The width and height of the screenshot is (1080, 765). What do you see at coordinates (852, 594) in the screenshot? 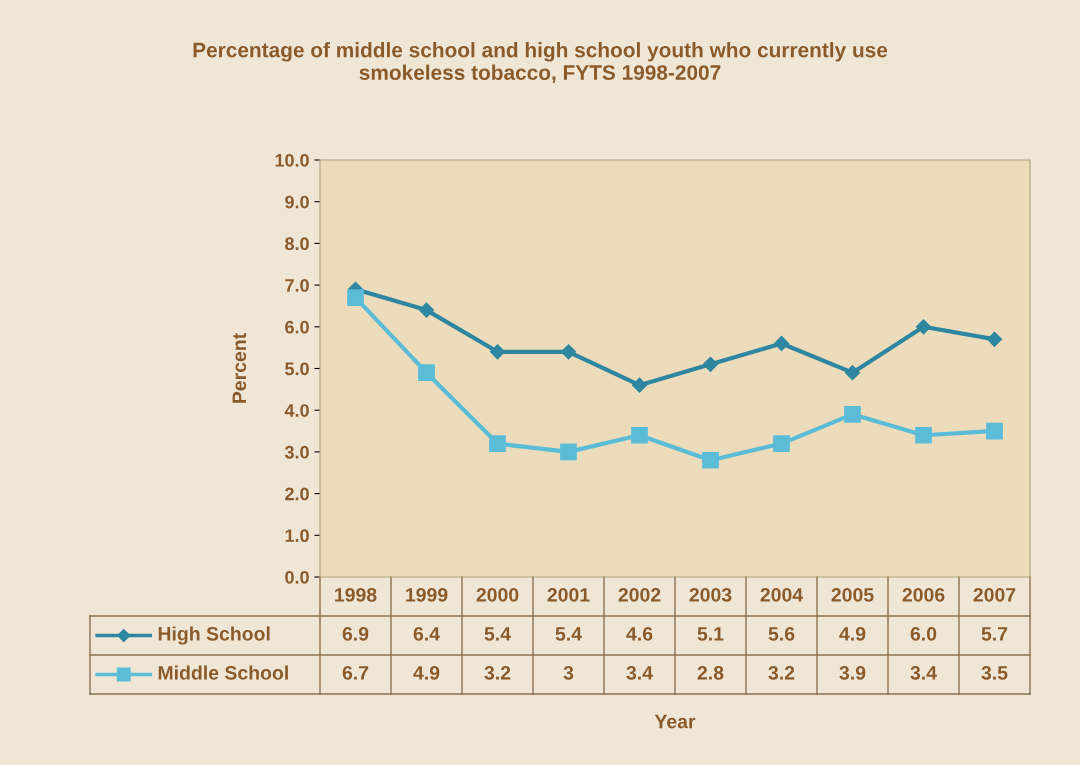
I see `x-tick-label: 2005` at bounding box center [852, 594].